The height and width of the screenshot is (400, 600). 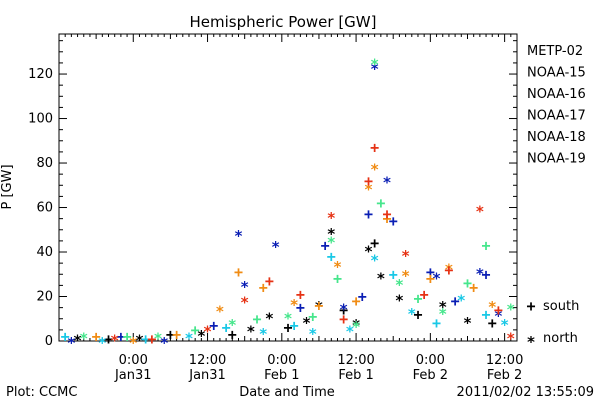 I want to click on legend-item: NOAA-18, so click(x=556, y=137).